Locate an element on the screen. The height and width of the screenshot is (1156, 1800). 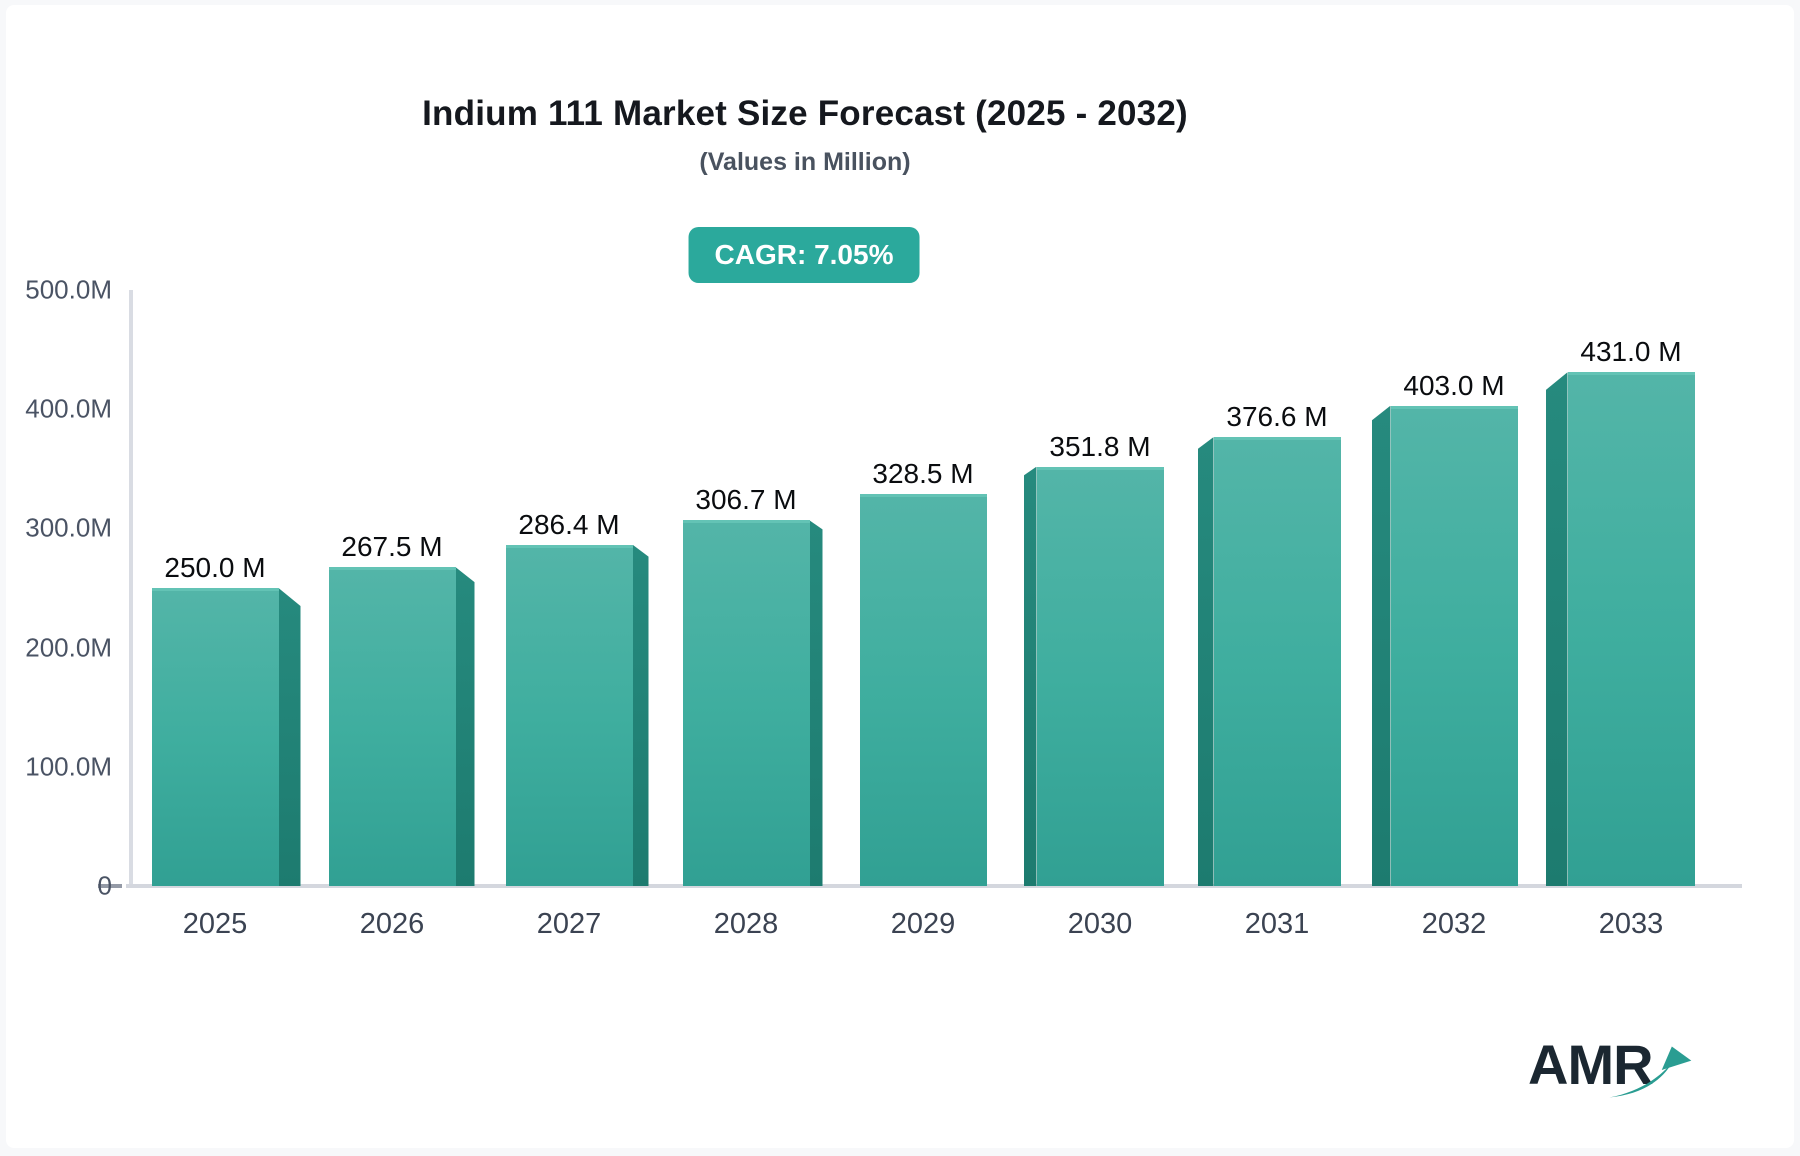
bar-2030 is located at coordinates (1100, 676).